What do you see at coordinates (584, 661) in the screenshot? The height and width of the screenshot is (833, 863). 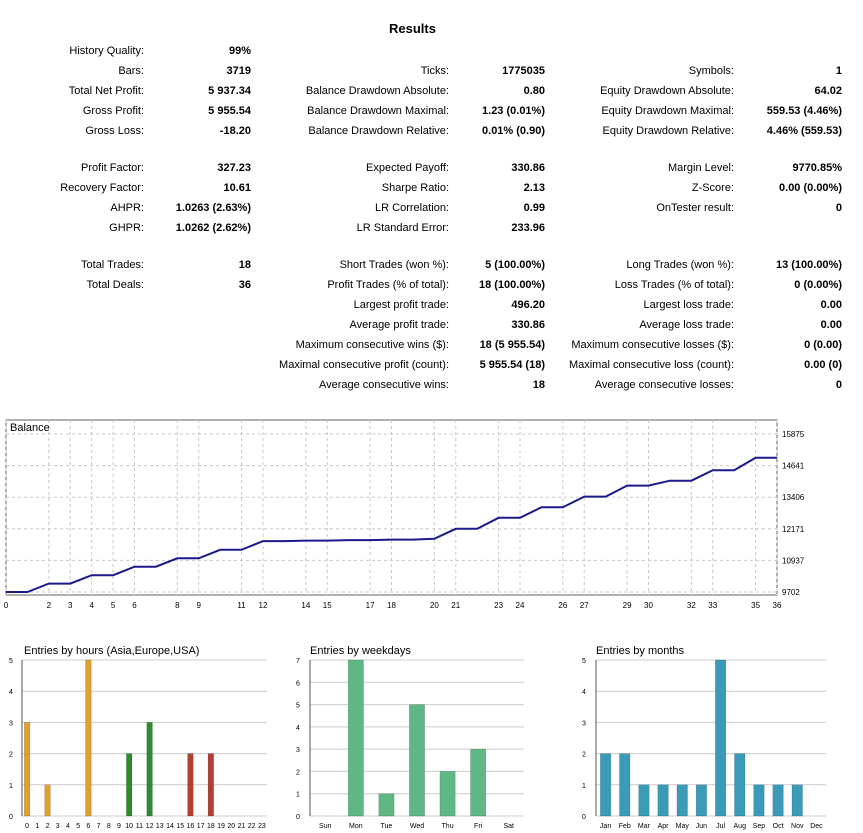 I see `months-y-tick: 5` at bounding box center [584, 661].